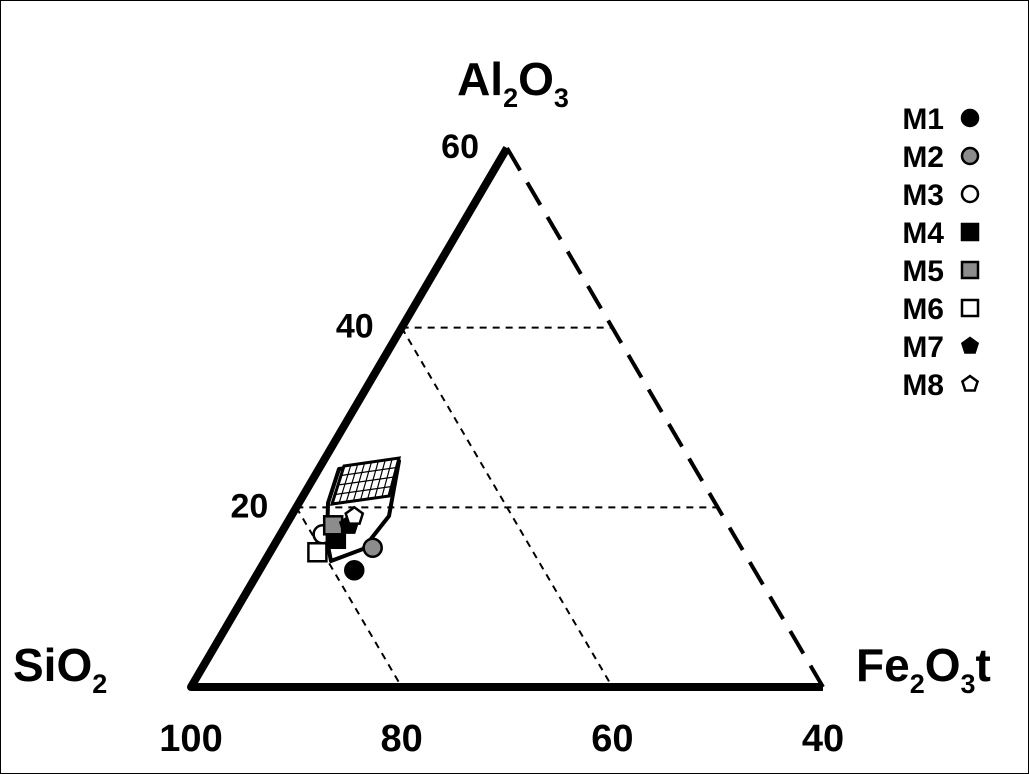 Image resolution: width=1029 pixels, height=774 pixels. Describe the element at coordinates (333, 525) in the screenshot. I see `data-point-m5` at that location.